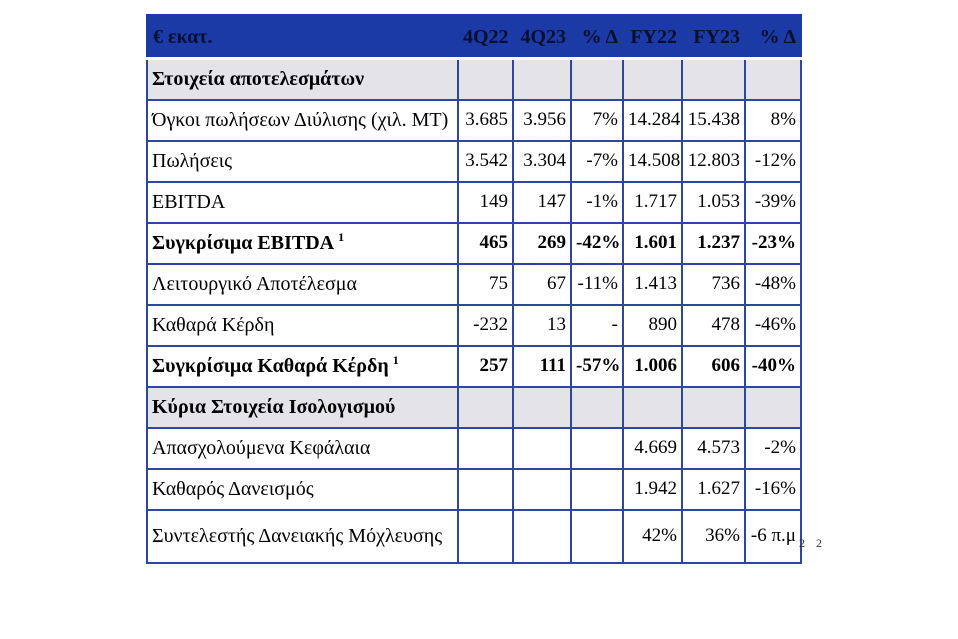 This screenshot has width=958, height=639. Describe the element at coordinates (485, 284) in the screenshot. I see `value-cell: 75` at that location.